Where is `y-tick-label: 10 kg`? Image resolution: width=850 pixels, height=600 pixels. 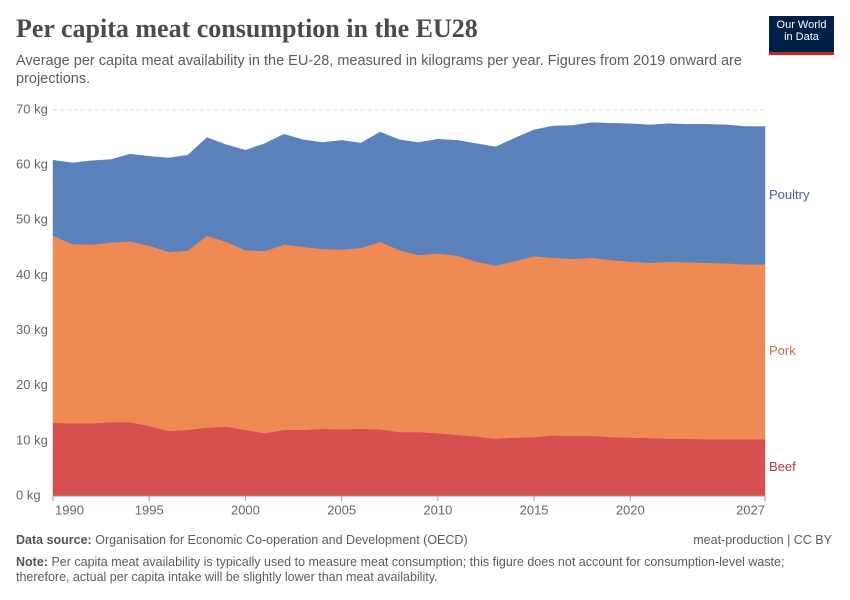 y-tick-label: 10 kg is located at coordinates (32, 439).